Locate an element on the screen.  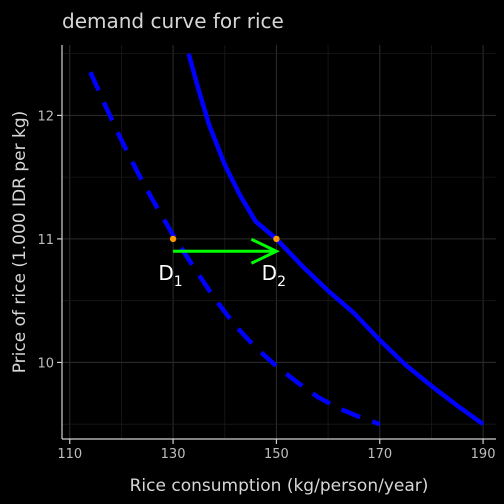
annotation-d2: D2 is located at coordinates (274, 275).